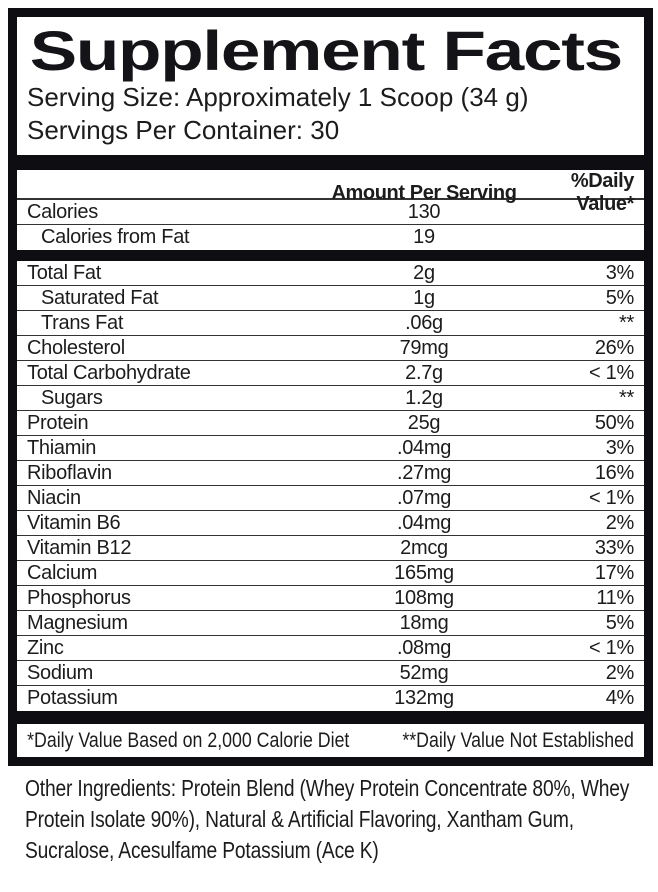 Image resolution: width=658 pixels, height=892 pixels. I want to click on nutrient-amount: 52mg, so click(424, 672).